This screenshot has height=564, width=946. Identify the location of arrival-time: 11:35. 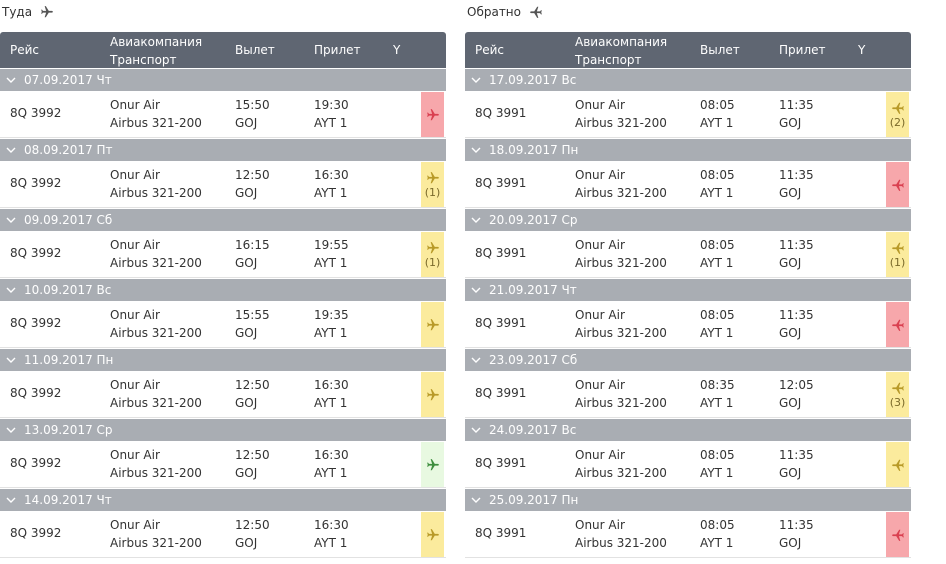
(796, 455).